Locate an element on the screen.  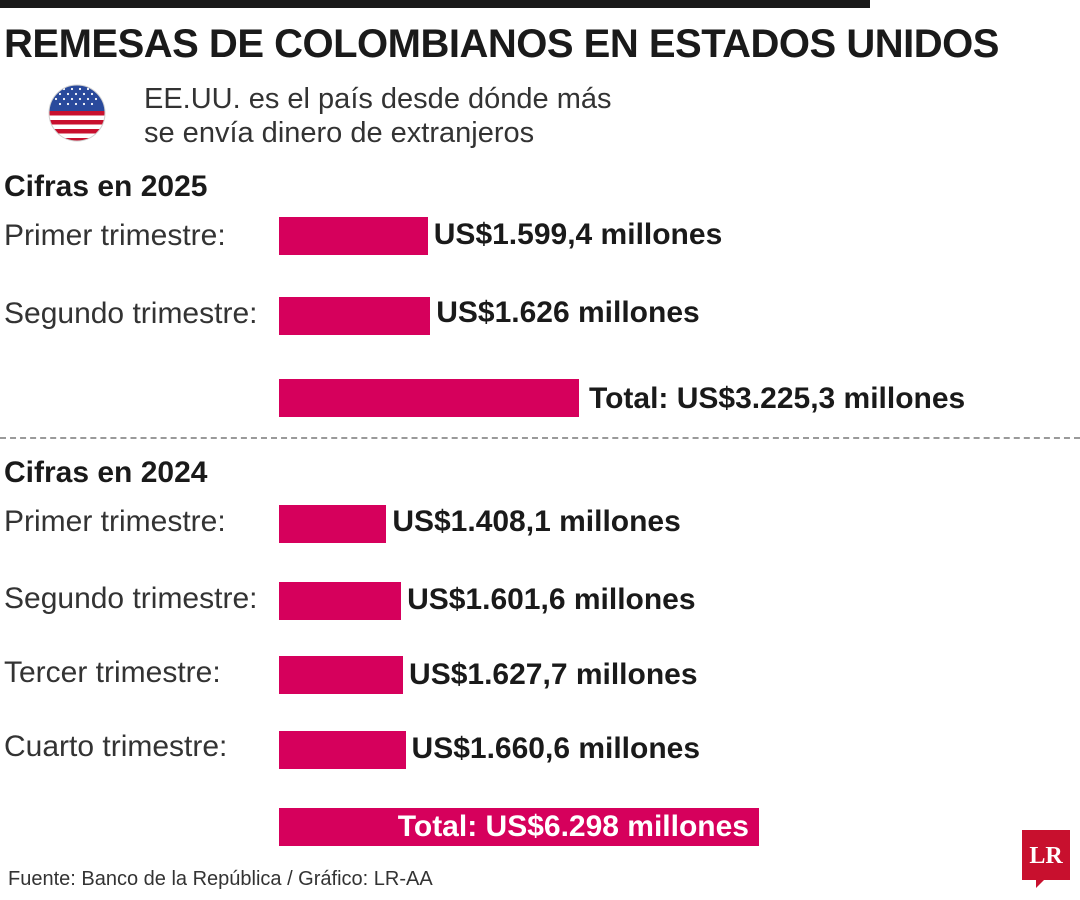
bar-2024-q3 is located at coordinates (341, 675).